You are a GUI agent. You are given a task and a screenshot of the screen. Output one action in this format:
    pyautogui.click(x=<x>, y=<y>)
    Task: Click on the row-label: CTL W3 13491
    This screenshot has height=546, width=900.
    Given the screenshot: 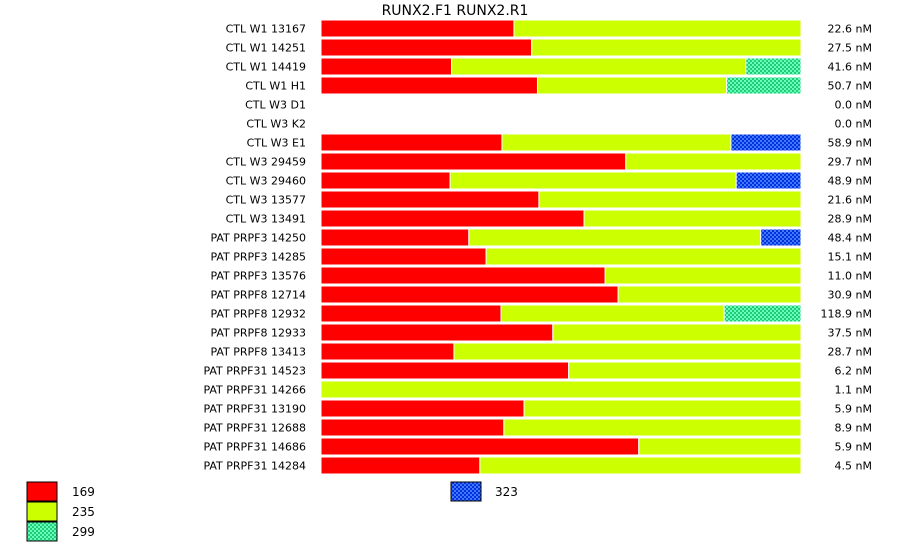 What is the action you would take?
    pyautogui.click(x=266, y=219)
    